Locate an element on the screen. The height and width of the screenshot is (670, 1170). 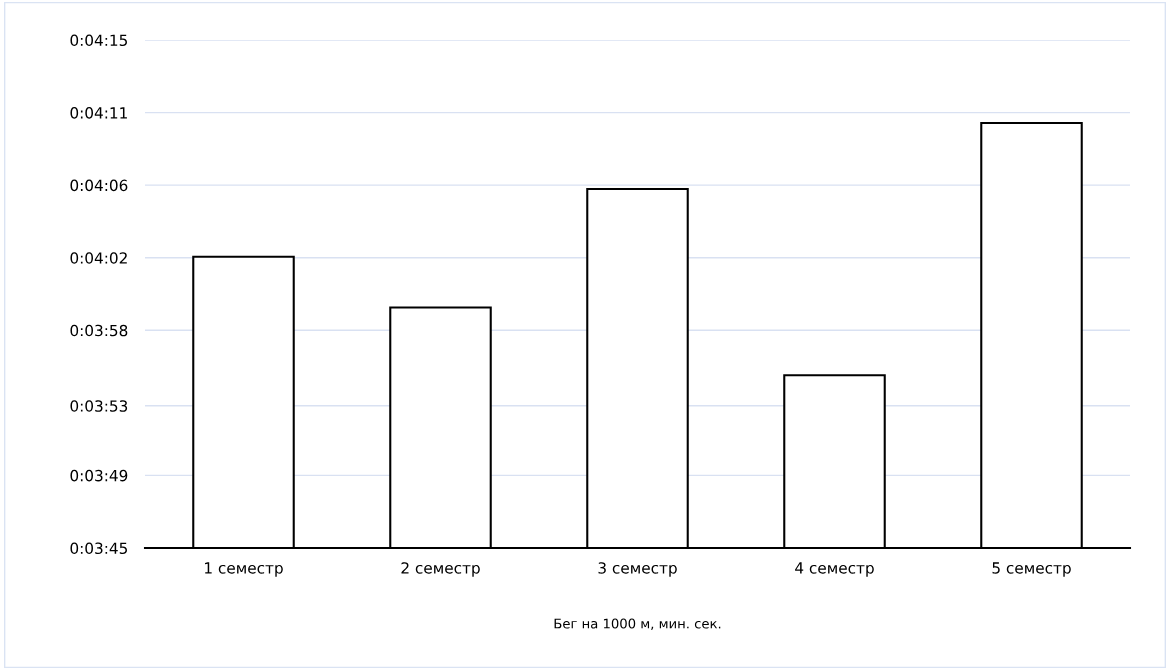
y-tick-label: 0:03:58 is located at coordinates (99, 330).